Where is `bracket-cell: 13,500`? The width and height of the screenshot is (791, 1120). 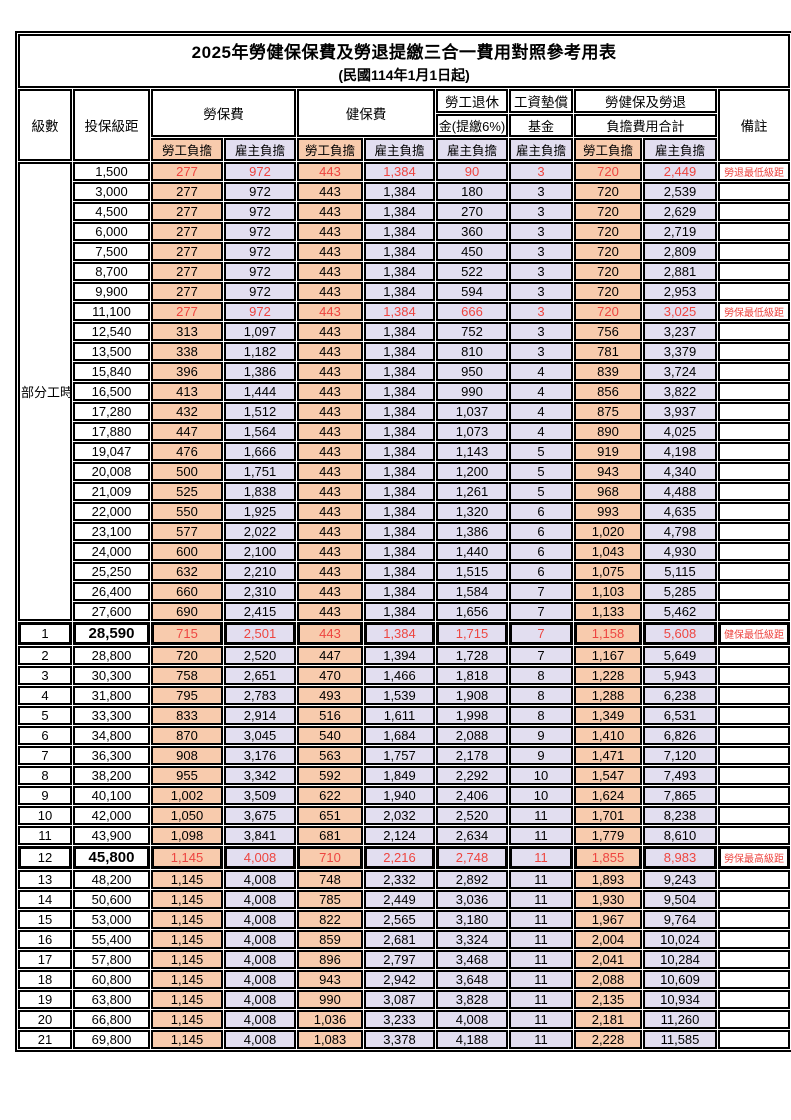
bracket-cell: 13,500 is located at coordinates (111, 351).